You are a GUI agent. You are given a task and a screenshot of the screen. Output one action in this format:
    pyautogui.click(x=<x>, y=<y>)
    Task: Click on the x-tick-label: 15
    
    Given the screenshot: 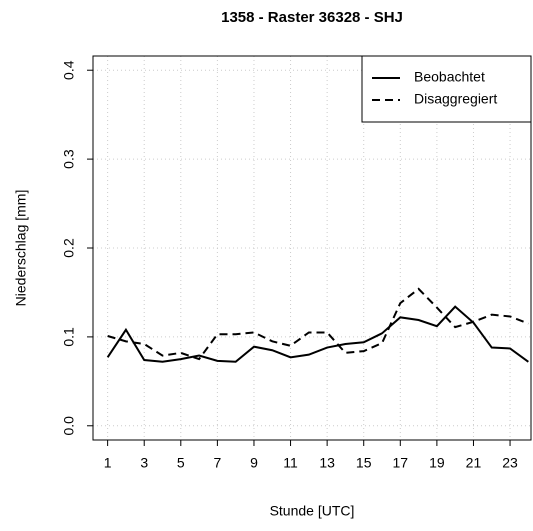 What is the action you would take?
    pyautogui.click(x=364, y=463)
    